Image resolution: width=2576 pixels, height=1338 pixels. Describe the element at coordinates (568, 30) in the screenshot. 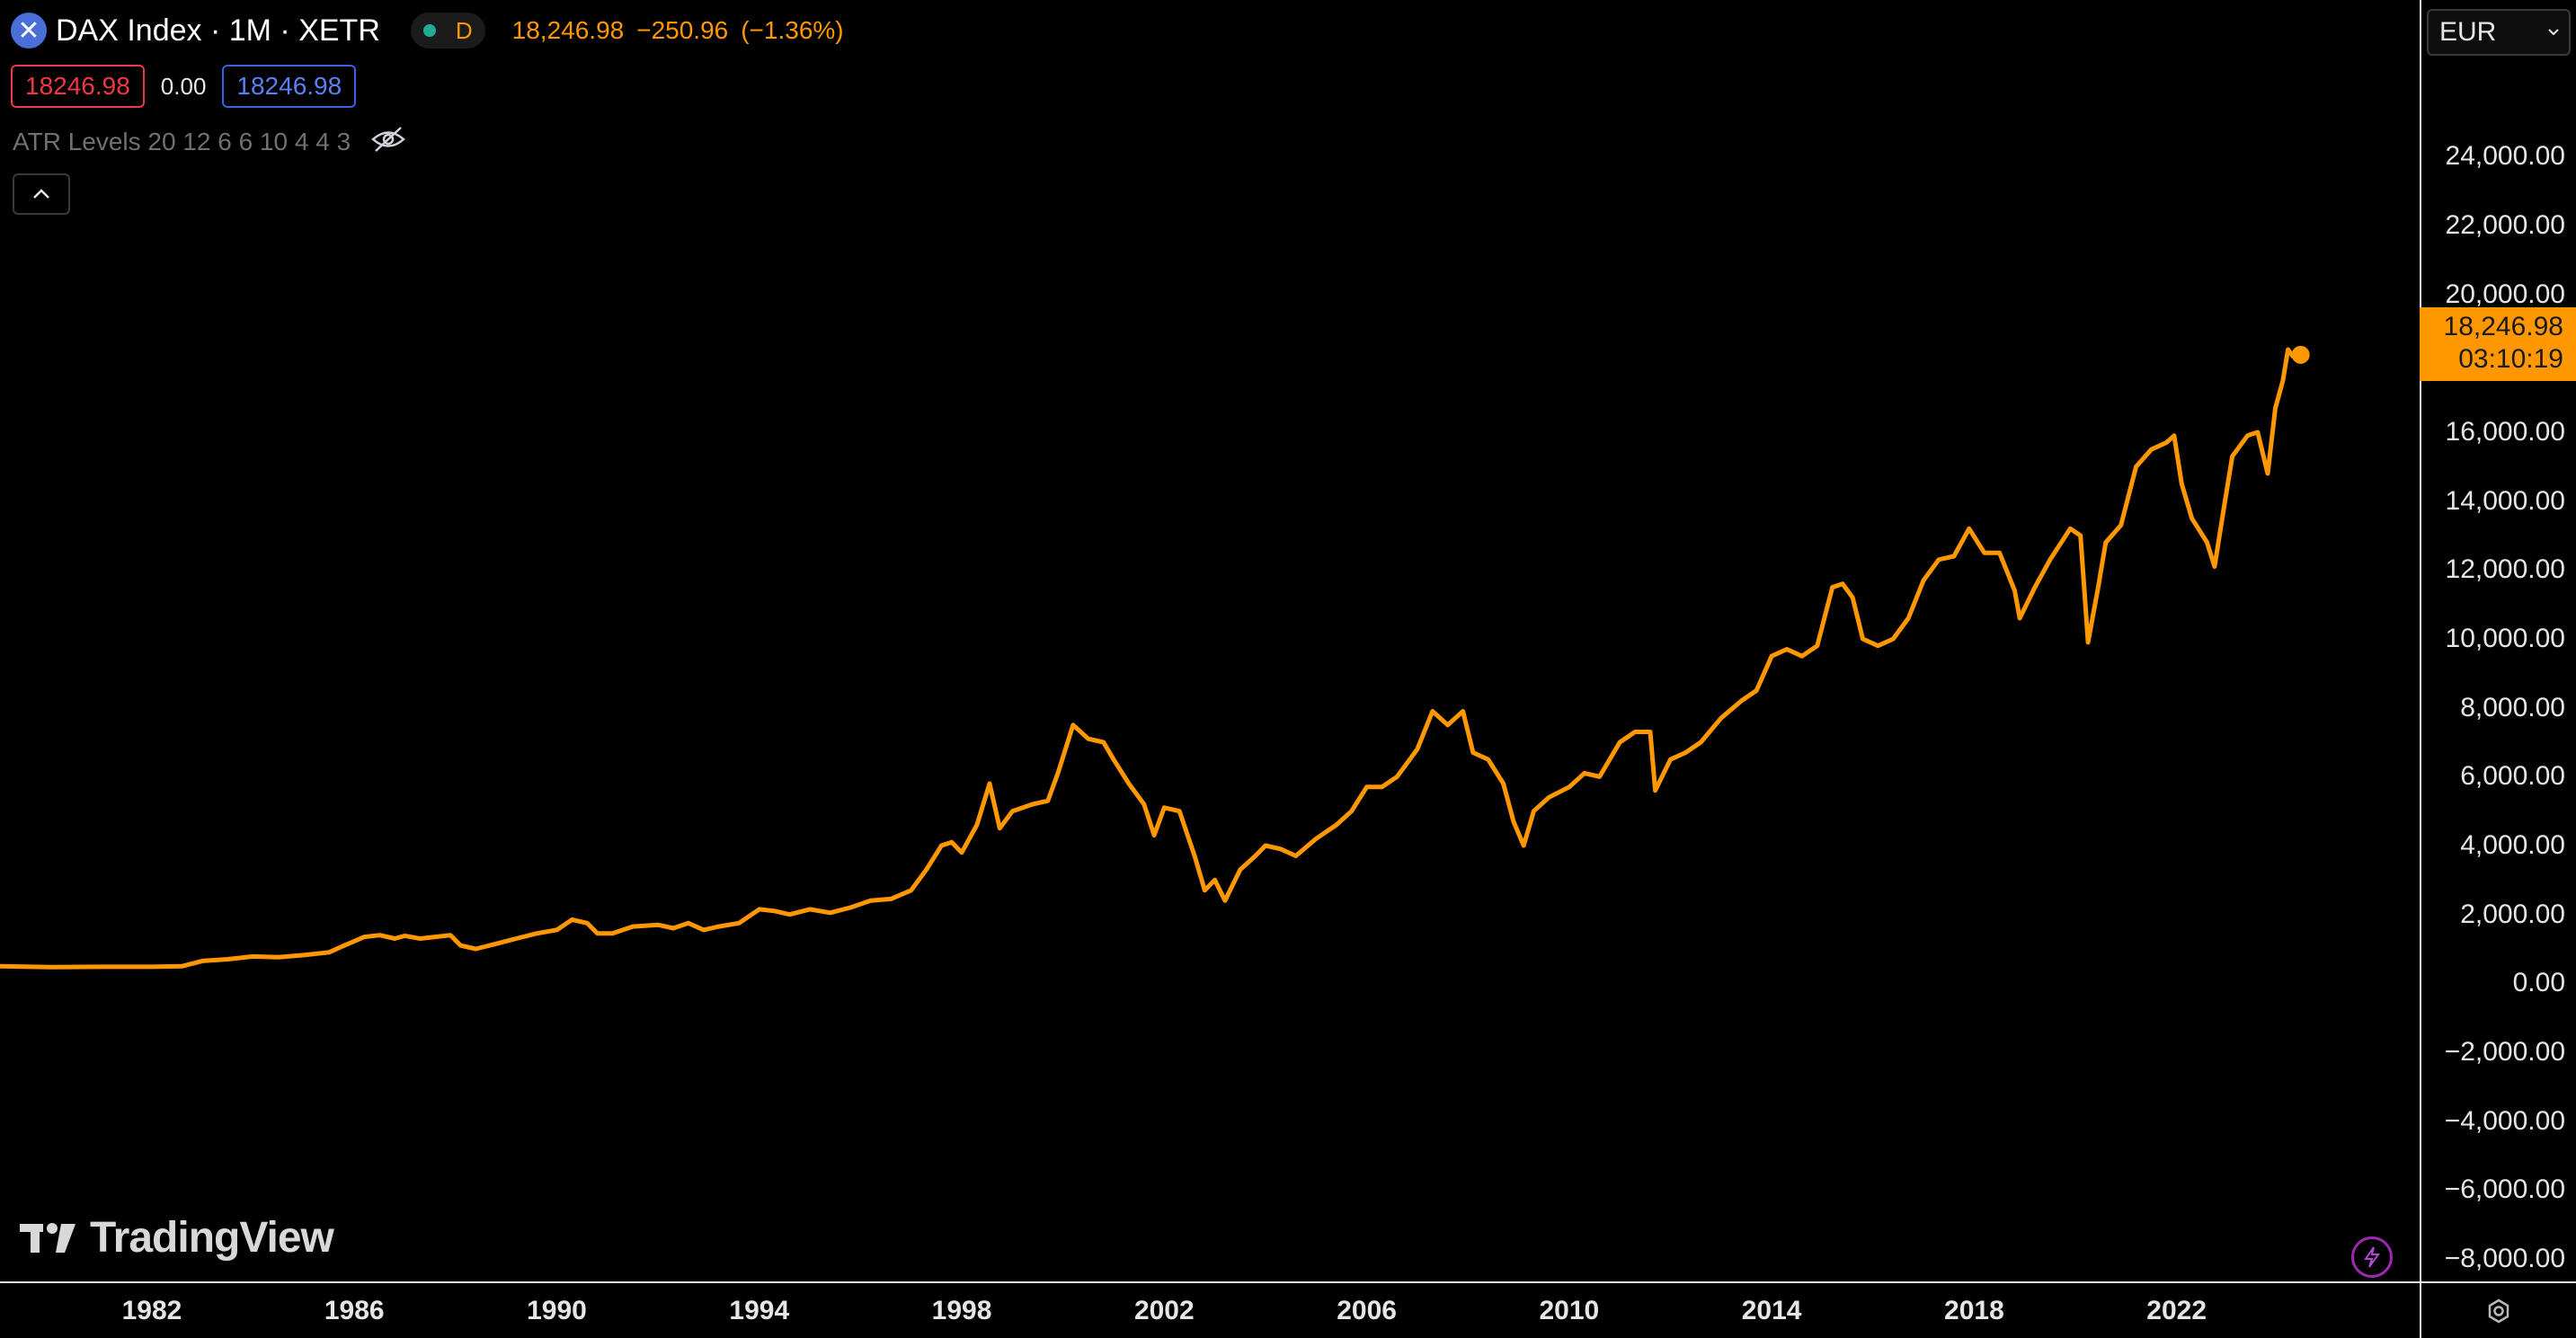

I see `last-value: 18,246.98` at that location.